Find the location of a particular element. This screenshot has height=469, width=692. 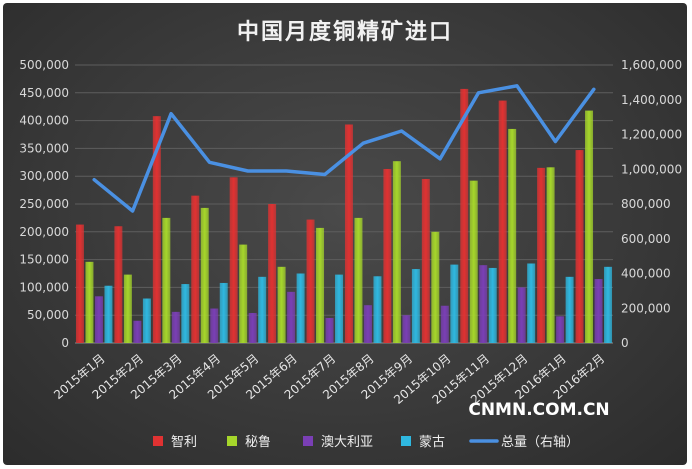

right-tick-label: 1,600,000 is located at coordinates (651, 65).